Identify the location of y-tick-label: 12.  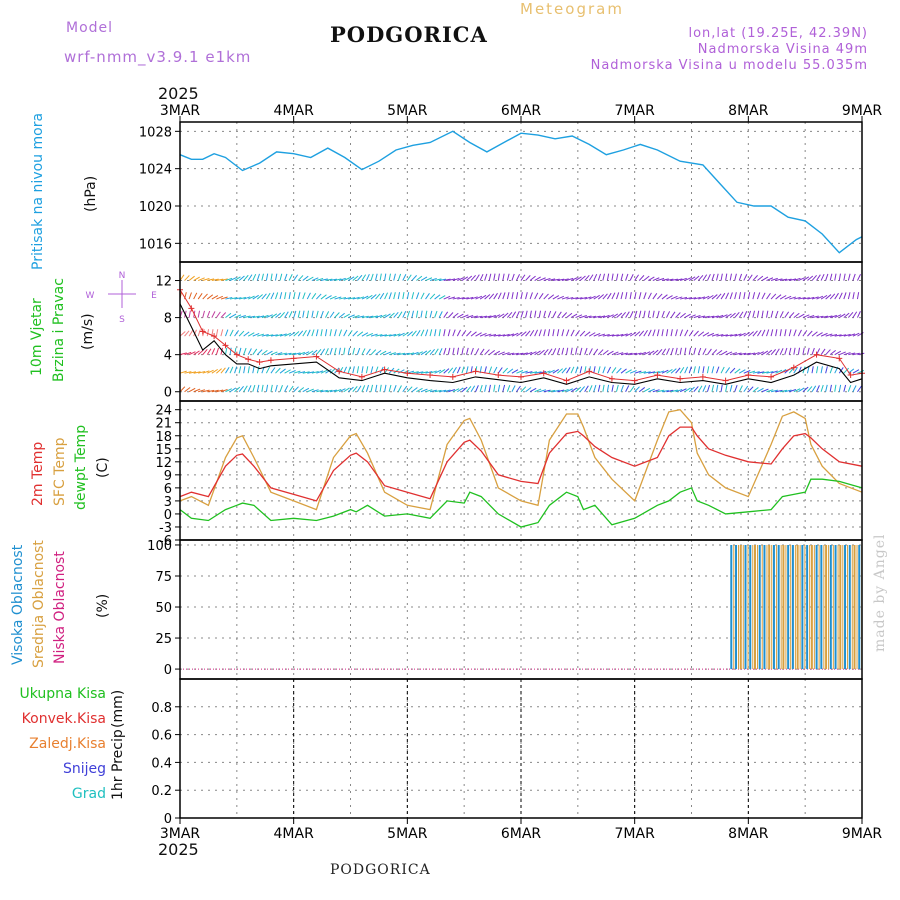
(163, 282).